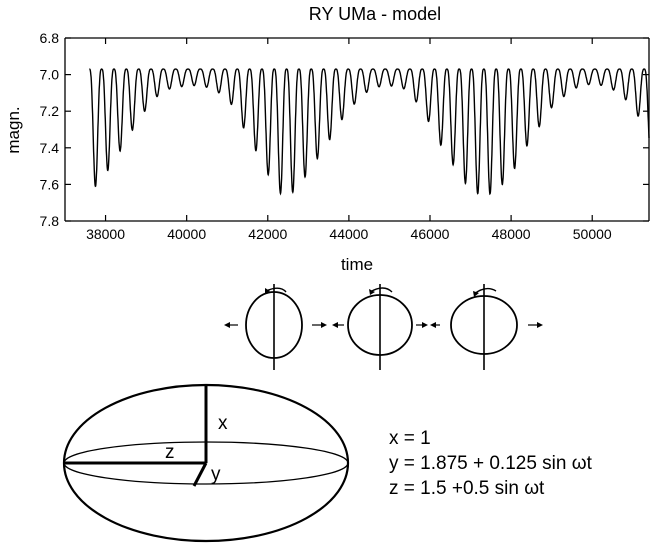  Describe the element at coordinates (348, 234) in the screenshot. I see `x-tick-label: 44000` at that location.